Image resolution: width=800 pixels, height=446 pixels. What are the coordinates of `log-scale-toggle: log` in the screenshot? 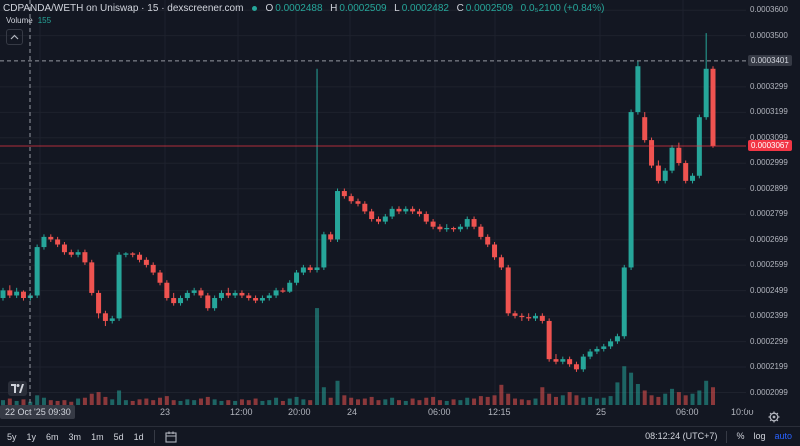 It's located at (759, 436).